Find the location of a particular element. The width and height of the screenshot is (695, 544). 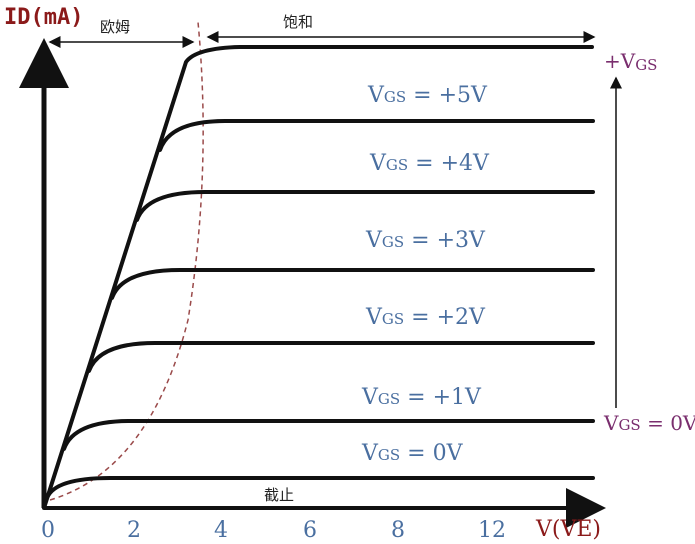

label-part: +V is located at coordinates (620, 61).